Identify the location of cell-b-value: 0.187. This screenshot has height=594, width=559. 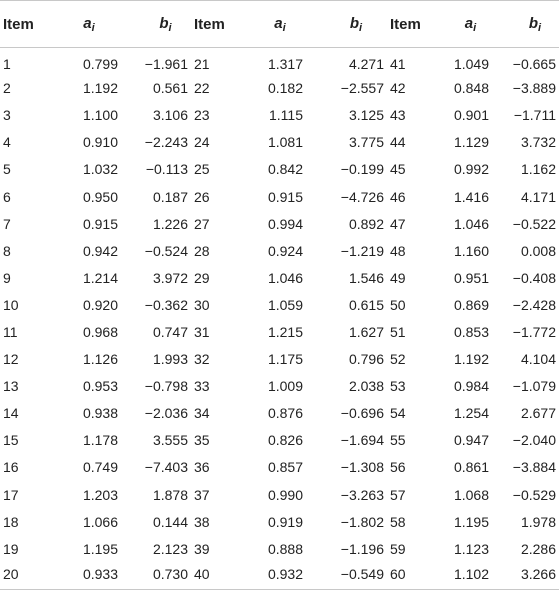
(170, 196).